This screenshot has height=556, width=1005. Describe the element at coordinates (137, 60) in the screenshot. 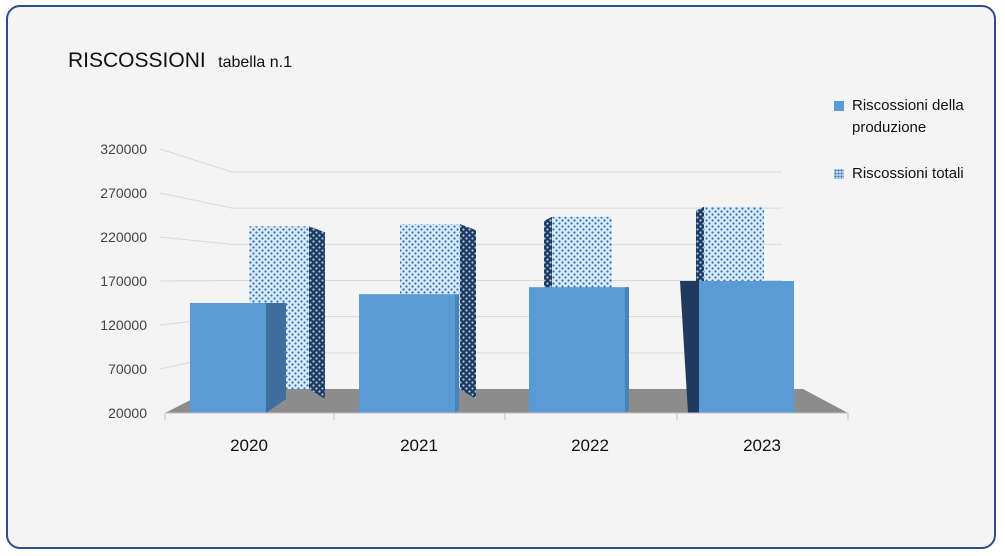

I see `chart-title: RISCOSSIONI` at that location.